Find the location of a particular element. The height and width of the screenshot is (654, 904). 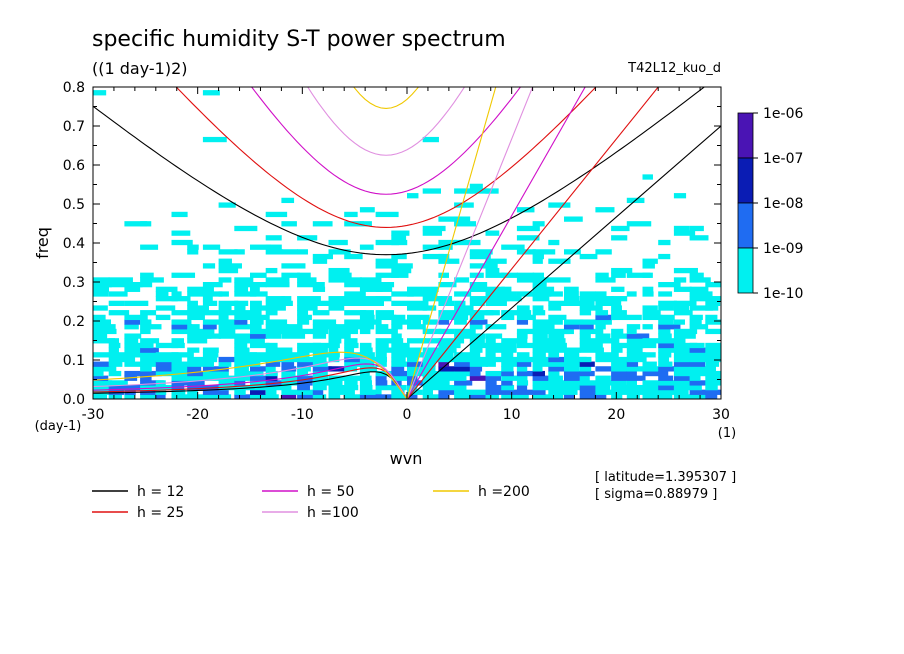

rossby-curve-h50 is located at coordinates (250, 381).